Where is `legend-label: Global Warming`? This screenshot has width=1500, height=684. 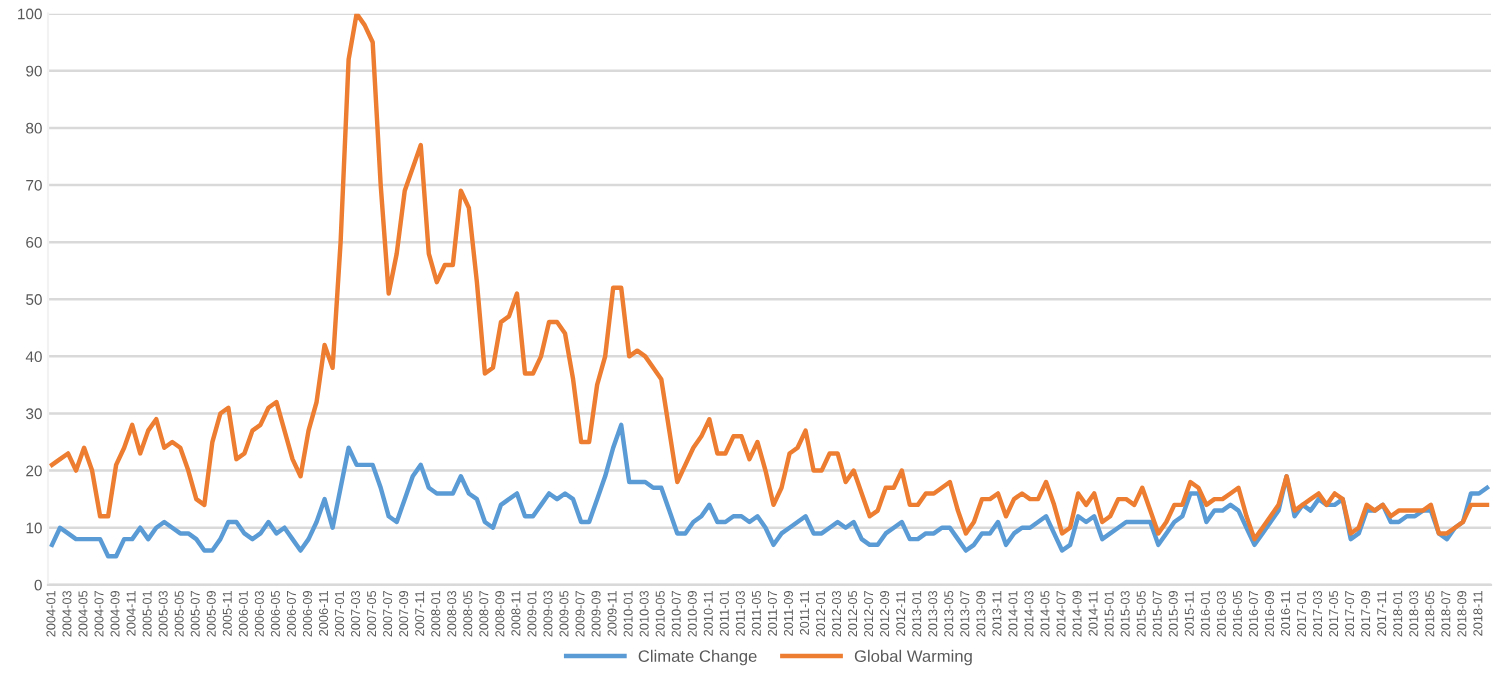 legend-label: Global Warming is located at coordinates (913, 657).